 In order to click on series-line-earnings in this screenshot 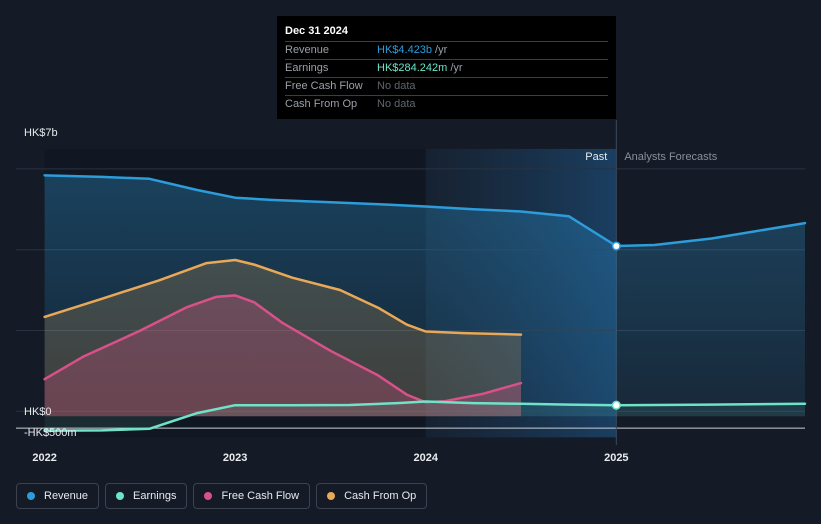, I will do `click(425, 416)`.